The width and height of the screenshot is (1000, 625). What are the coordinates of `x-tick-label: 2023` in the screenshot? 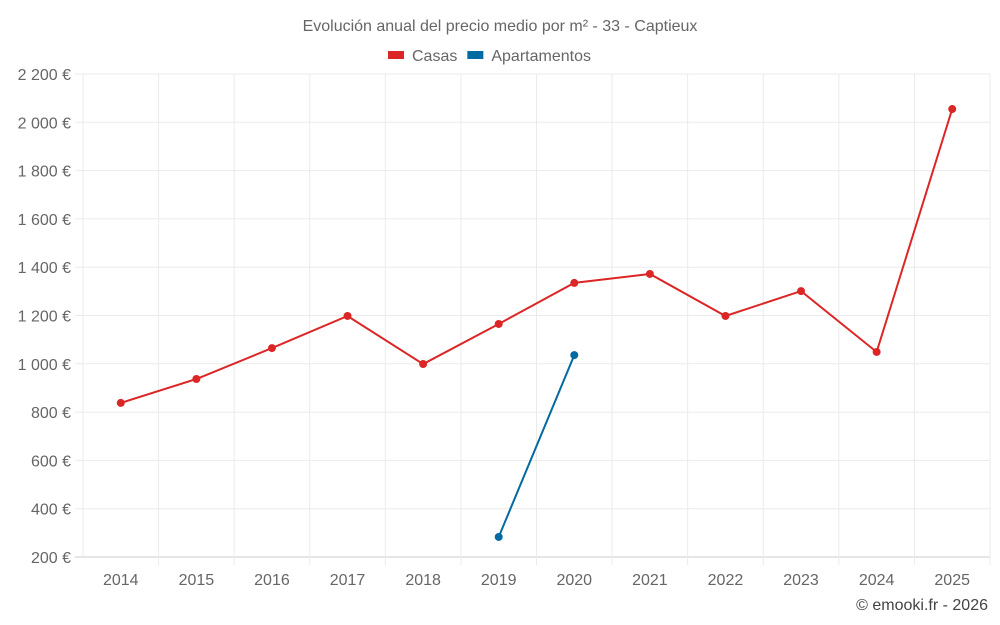 It's located at (801, 580).